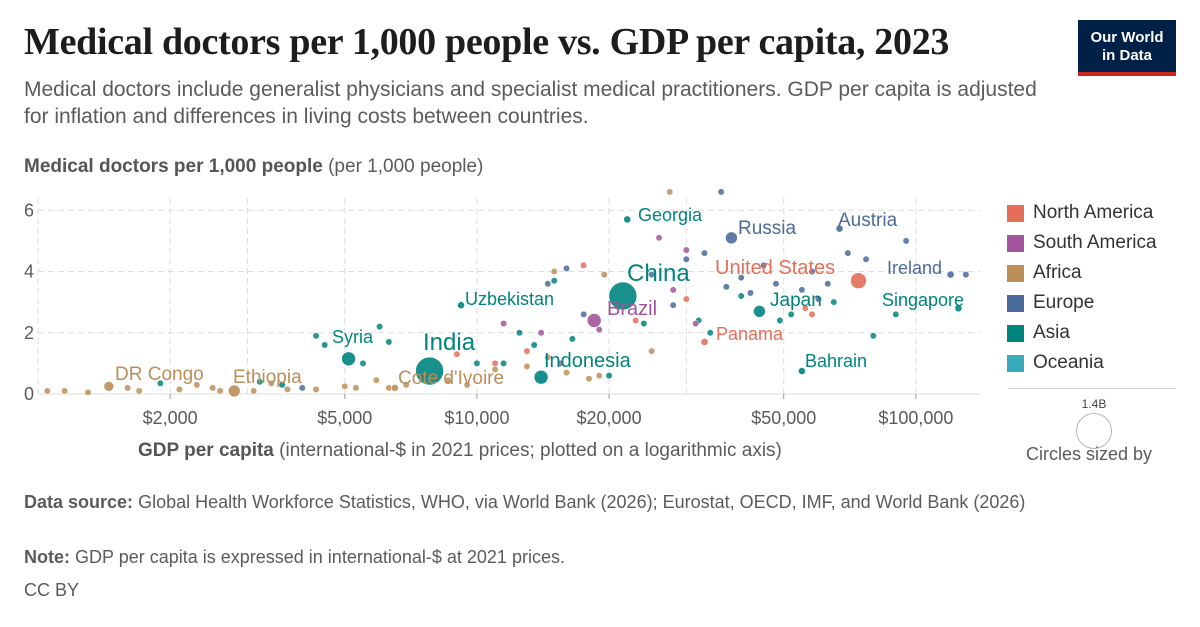  I want to click on legend-item-oceania: Oceania, so click(1082, 363).